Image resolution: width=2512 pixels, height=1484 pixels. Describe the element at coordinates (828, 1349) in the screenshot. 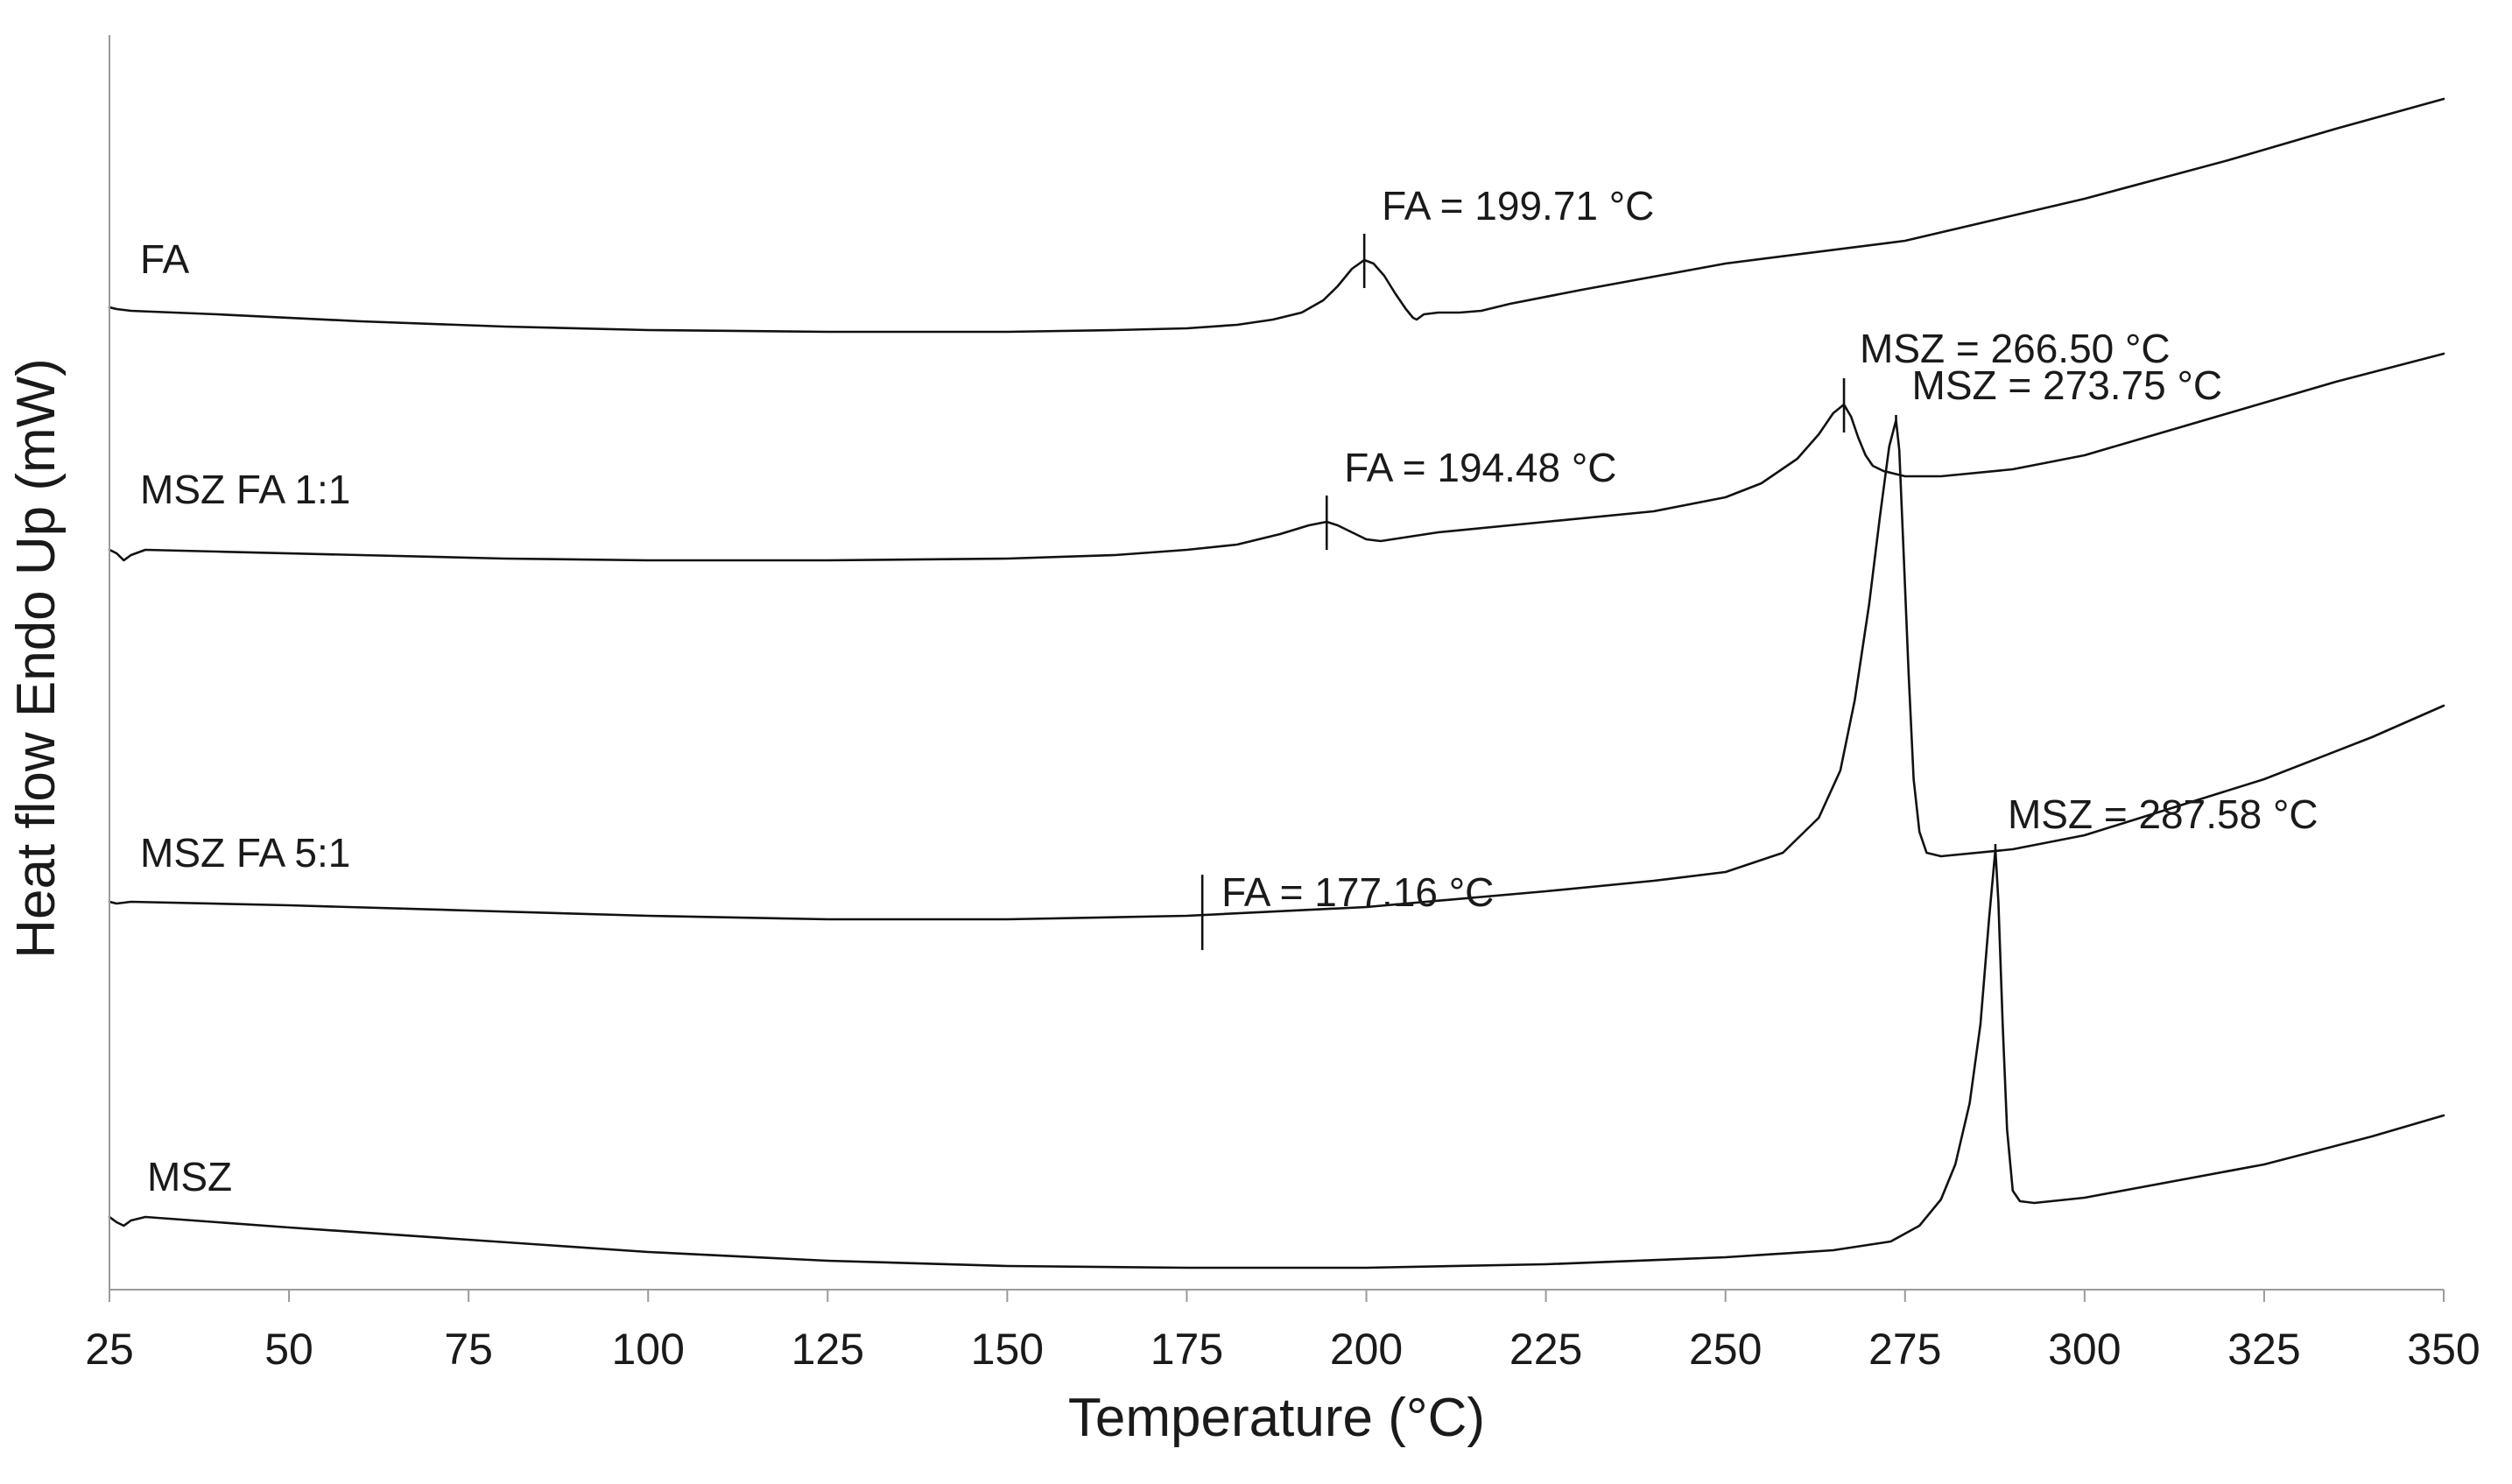

I see `x-tick-label: 125` at that location.